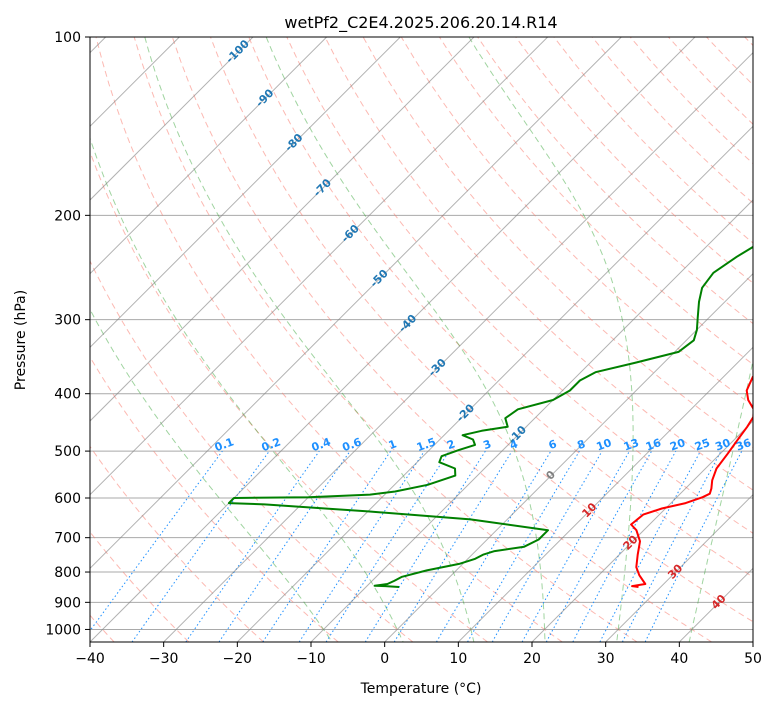 This screenshot has width=775, height=708. What do you see at coordinates (63, 630) in the screenshot?
I see `y-tick-label: 1000` at bounding box center [63, 630].